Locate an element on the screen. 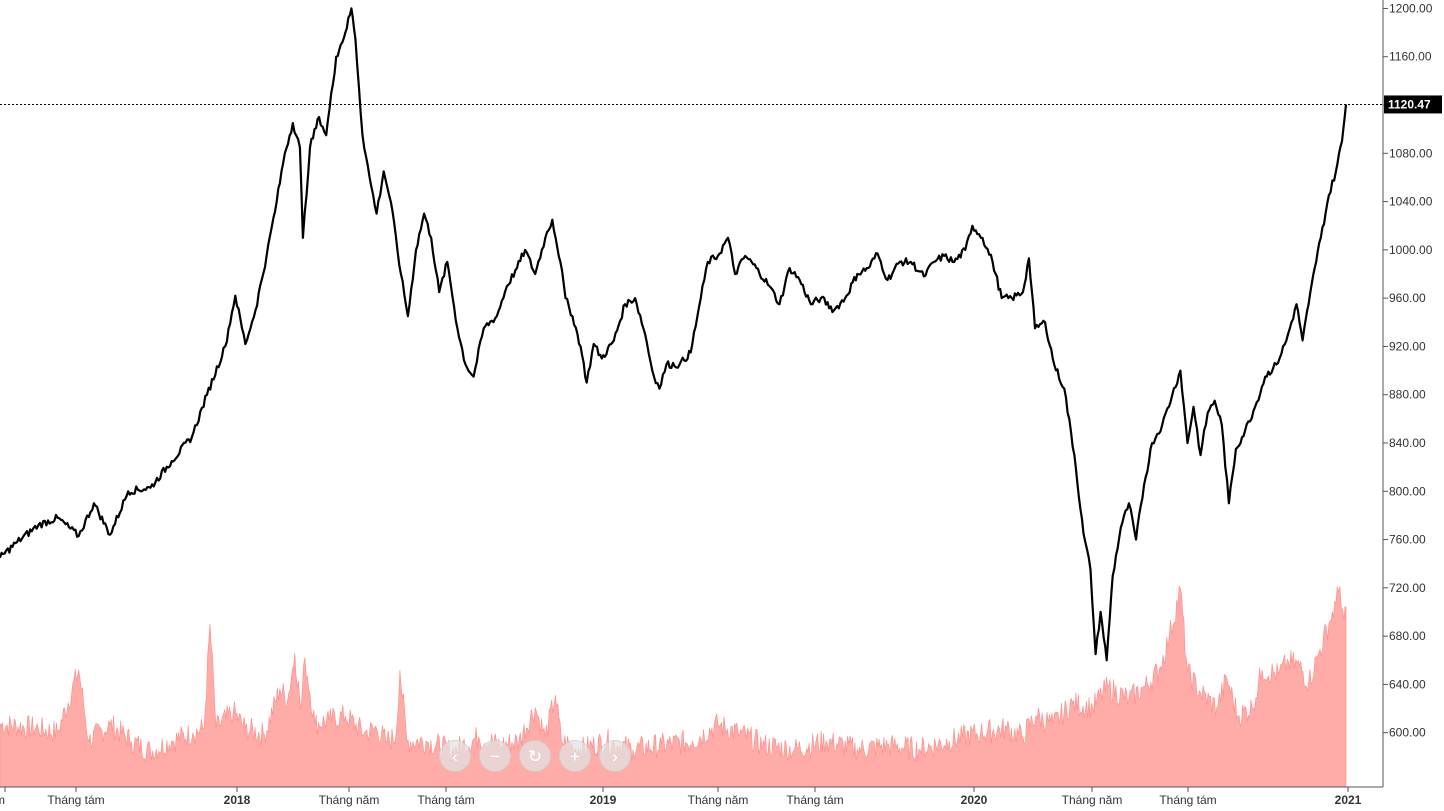 This screenshot has width=1444, height=811. y-tick-label: 840.00 is located at coordinates (1407, 443).